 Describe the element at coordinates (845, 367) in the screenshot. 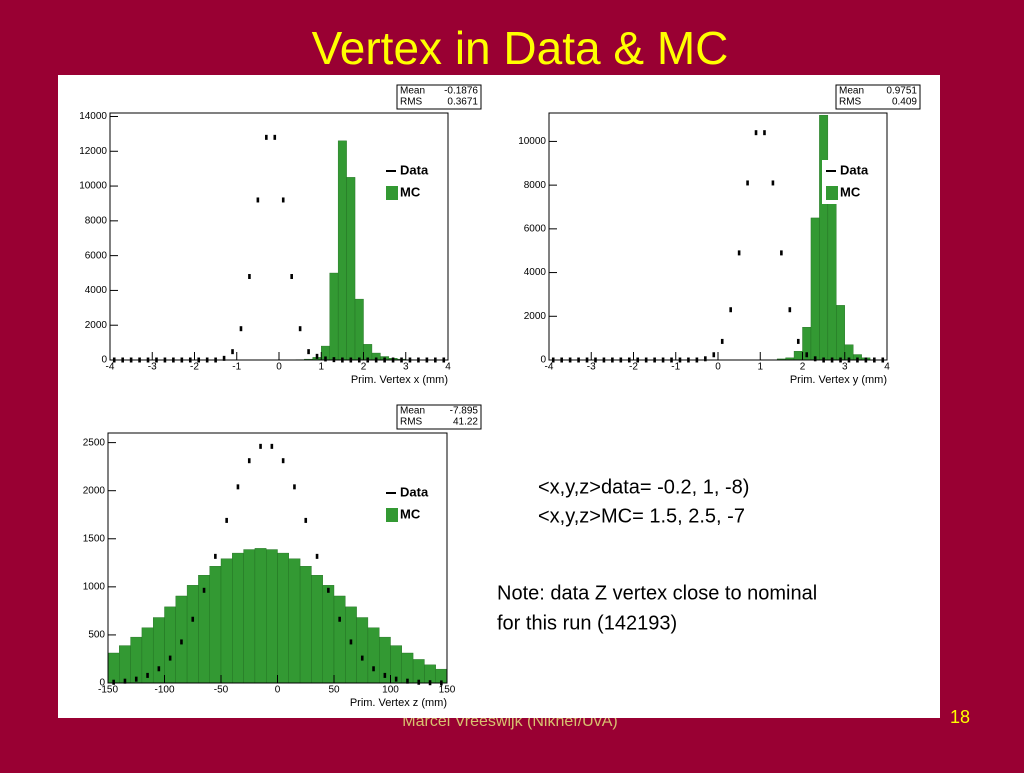

I see `x-tick-label: 3` at that location.